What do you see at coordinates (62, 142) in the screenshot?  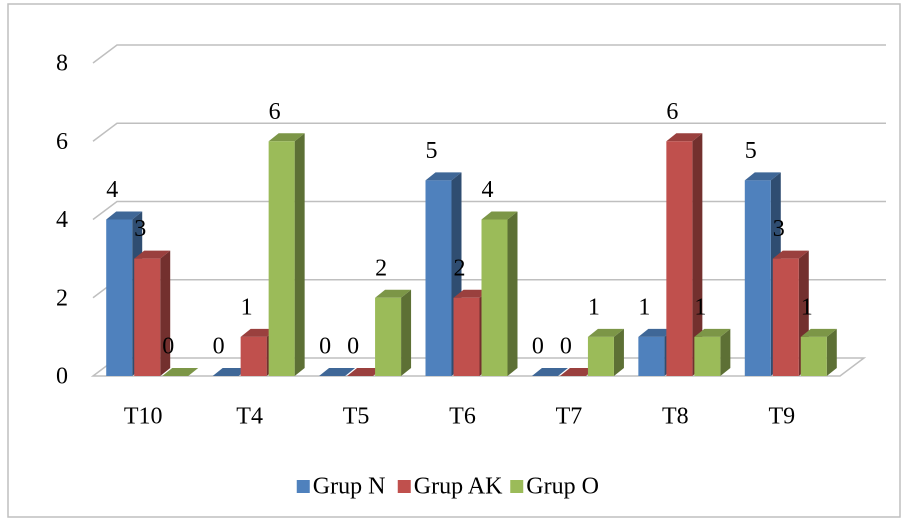 I see `y-tick-label: 6` at bounding box center [62, 142].